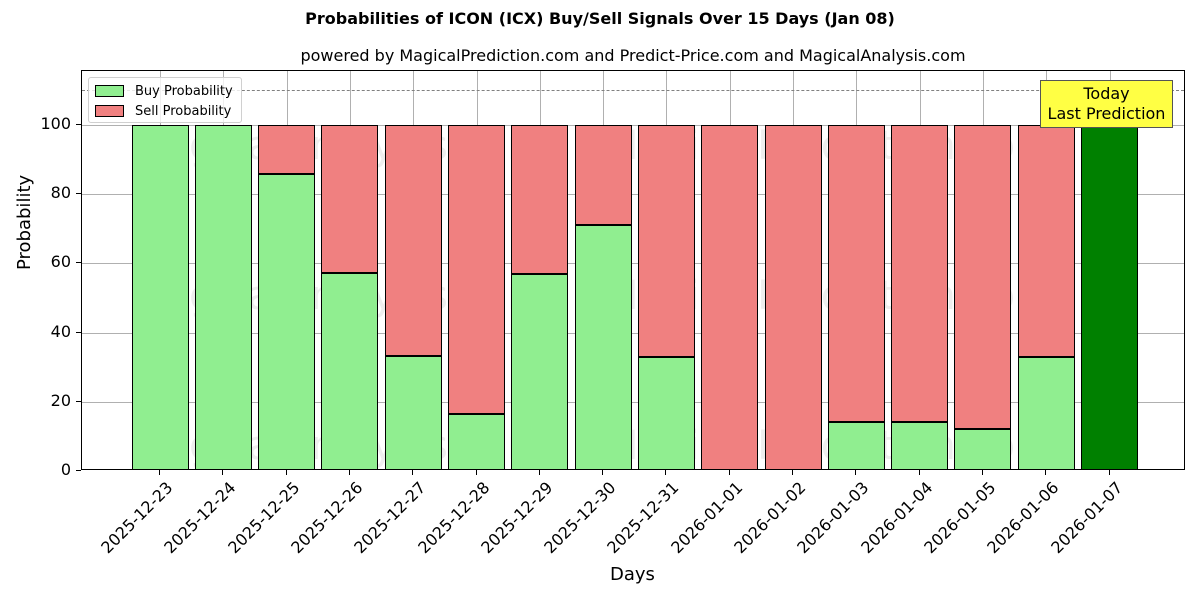 The height and width of the screenshot is (600, 1200). I want to click on y-tick-label: 100, so click(55, 123).